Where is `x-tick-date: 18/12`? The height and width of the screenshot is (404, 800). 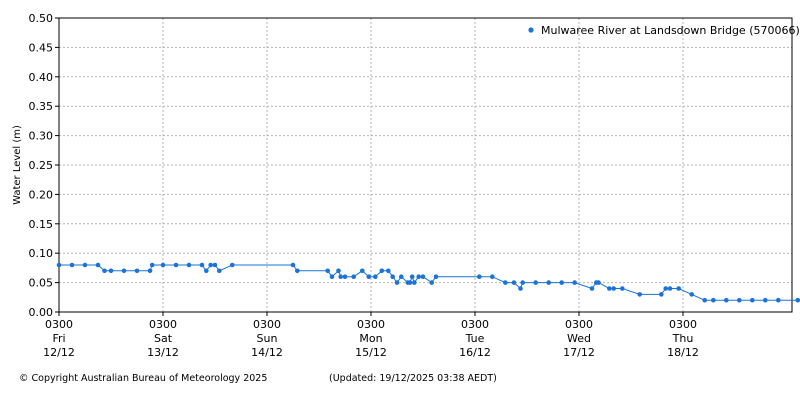
x-tick-date: 18/12 is located at coordinates (683, 352).